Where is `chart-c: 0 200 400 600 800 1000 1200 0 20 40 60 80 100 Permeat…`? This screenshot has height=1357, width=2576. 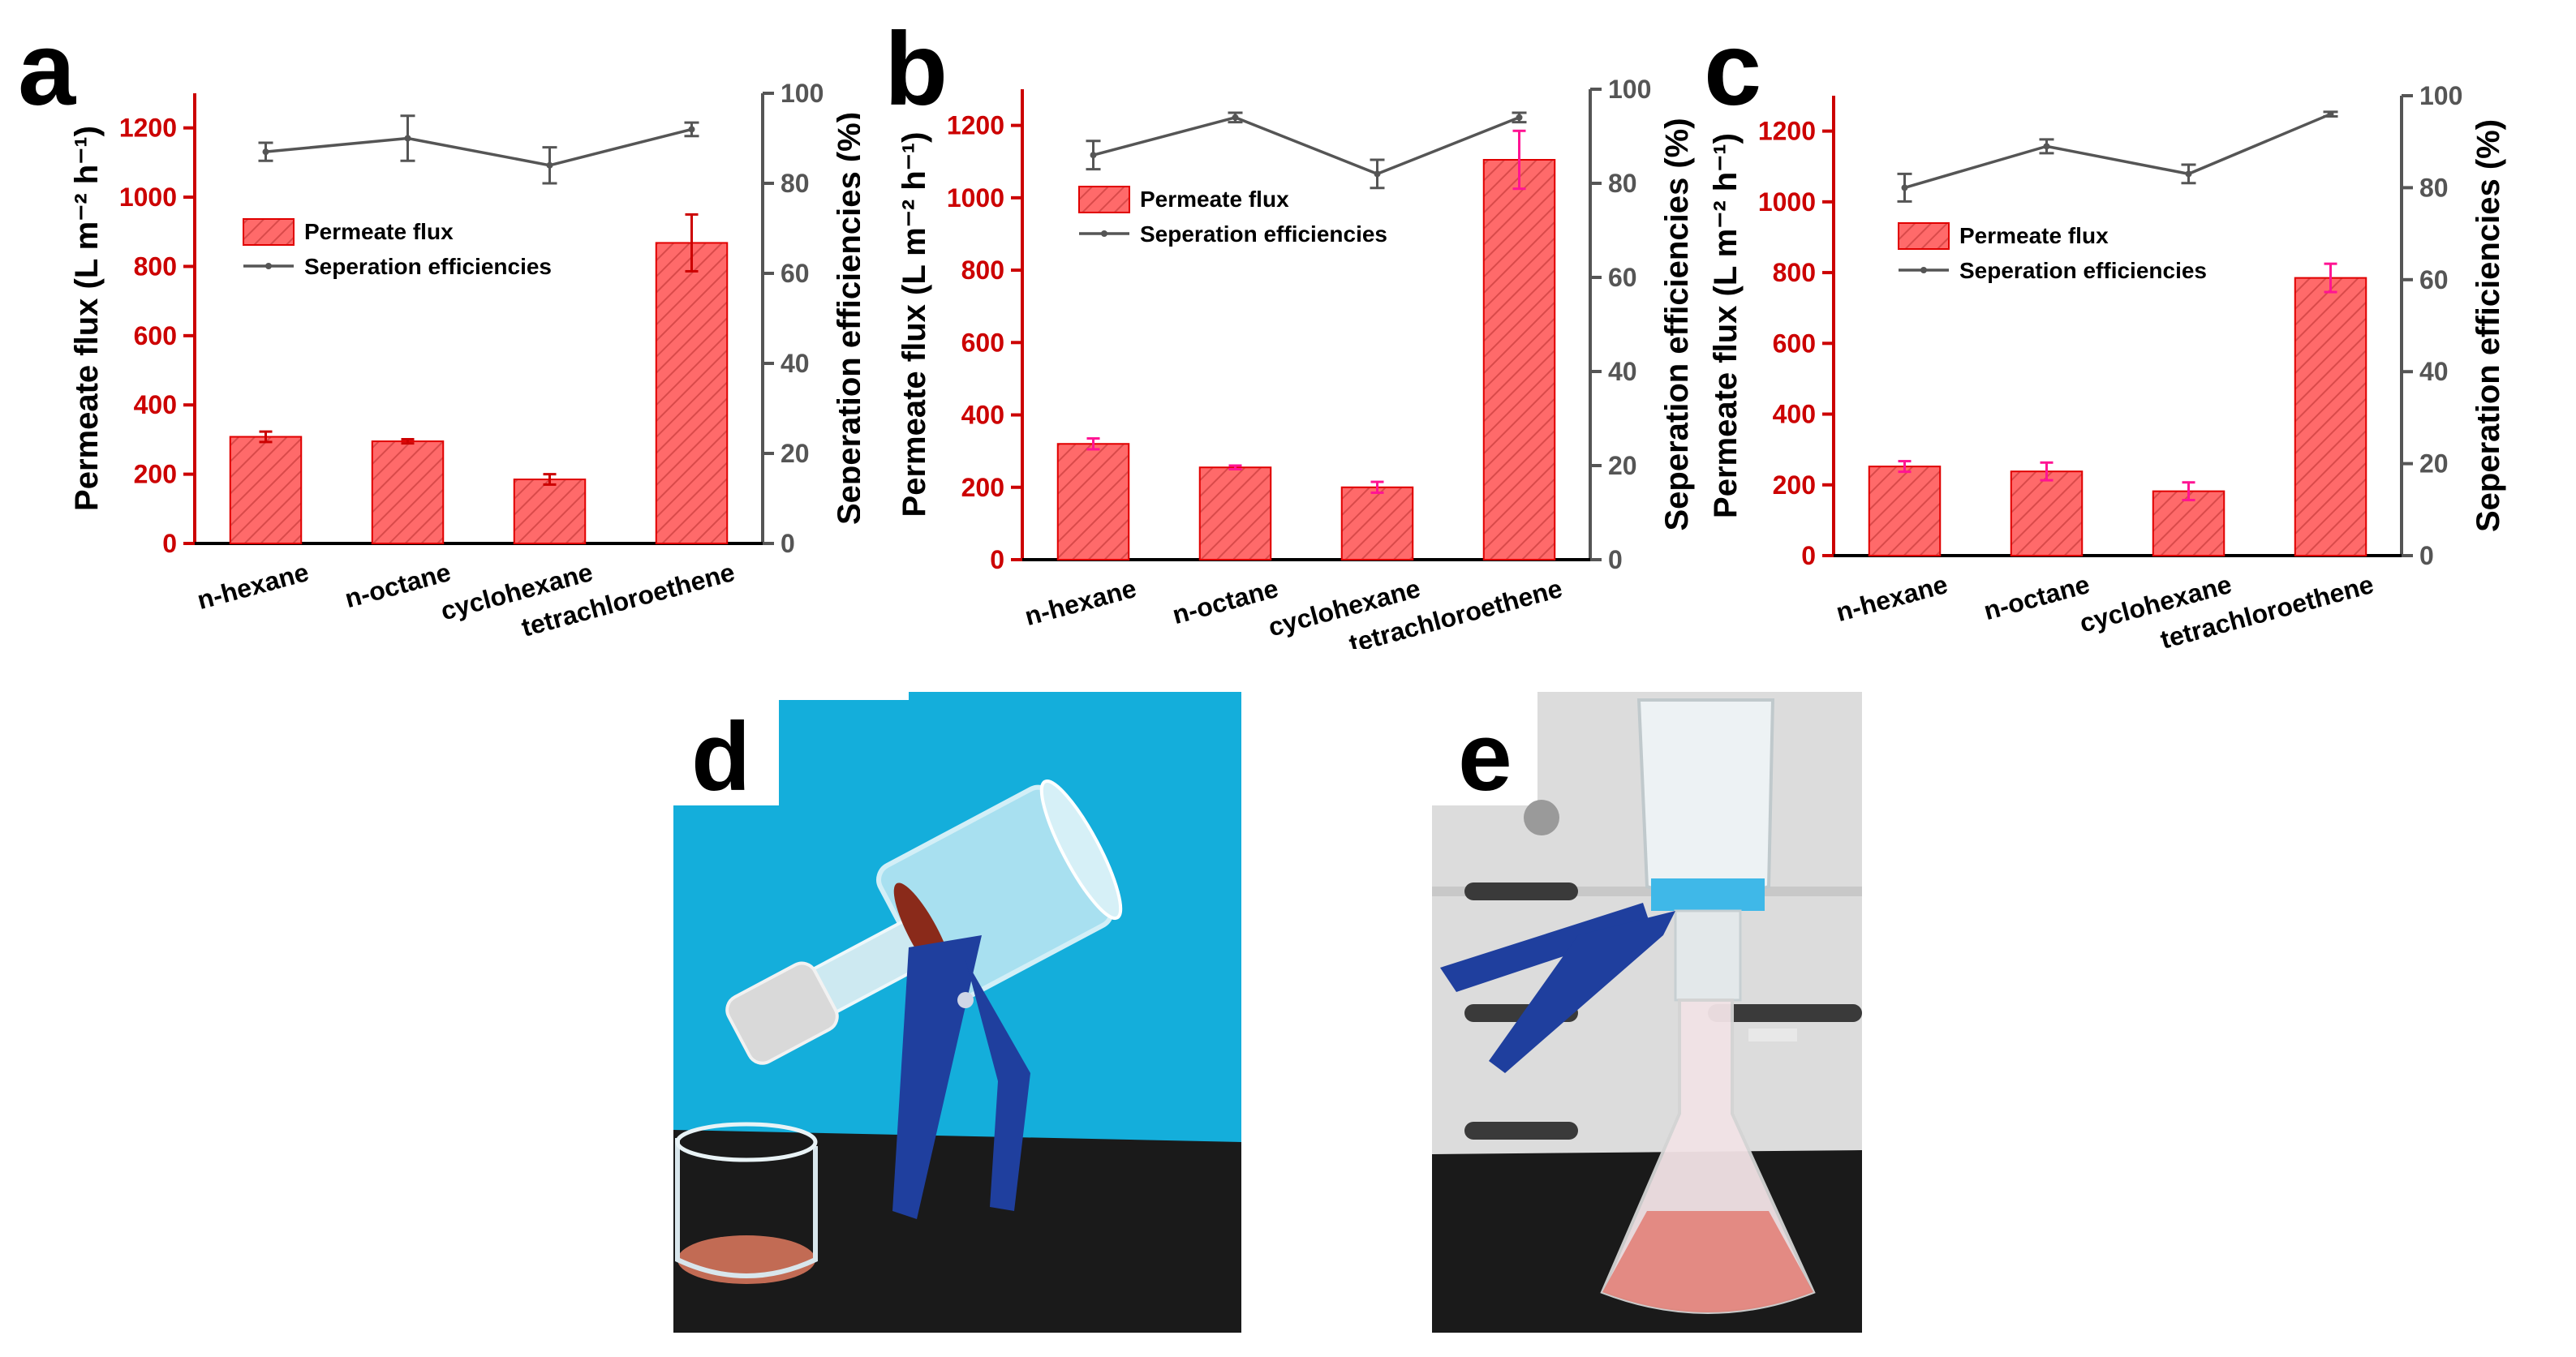 chart-c: 0 200 400 600 800 1000 1200 0 20 40 60 80 100 Permeat… is located at coordinates (2107, 365).